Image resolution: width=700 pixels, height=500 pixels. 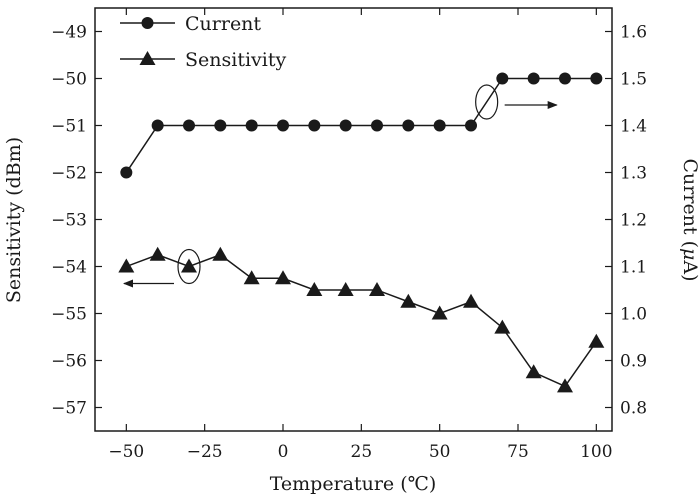 I want to click on right-y-axis-title-prefix: Current (, so click(x=689, y=203).